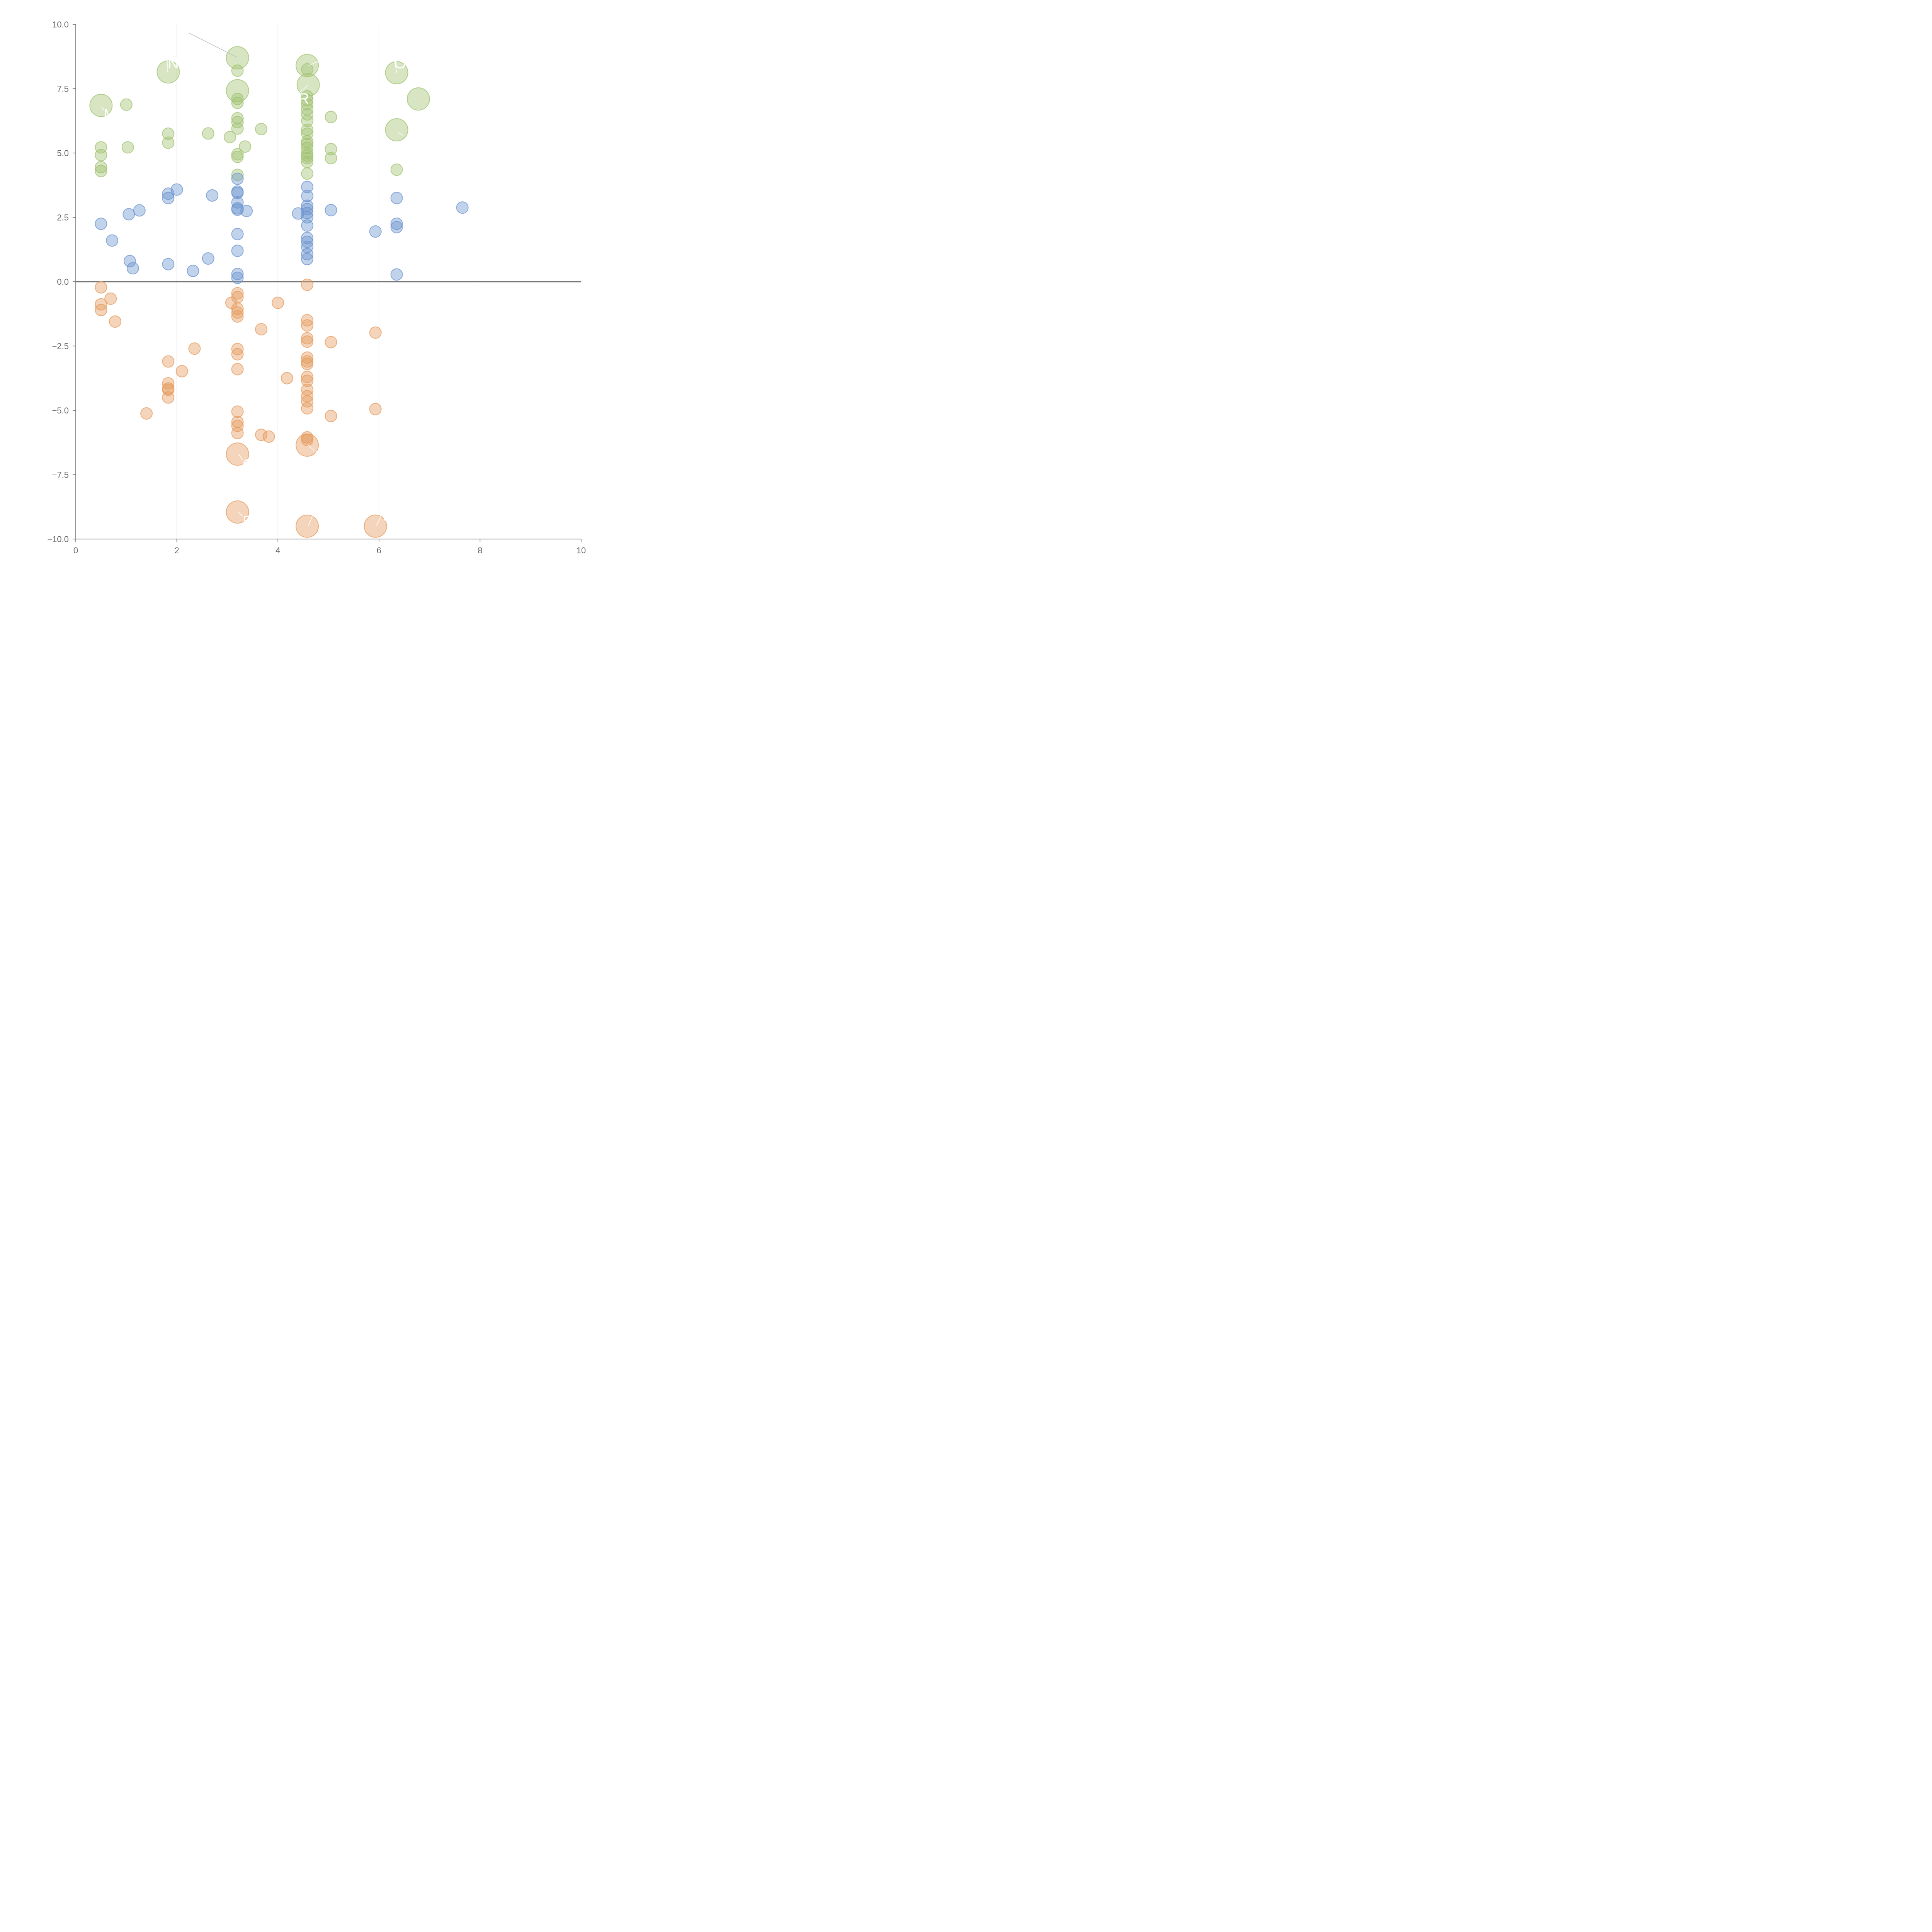 Image resolution: width=1932 pixels, height=1932 pixels. What do you see at coordinates (379, 550) in the screenshot?
I see `x-tick-label: 6` at bounding box center [379, 550].